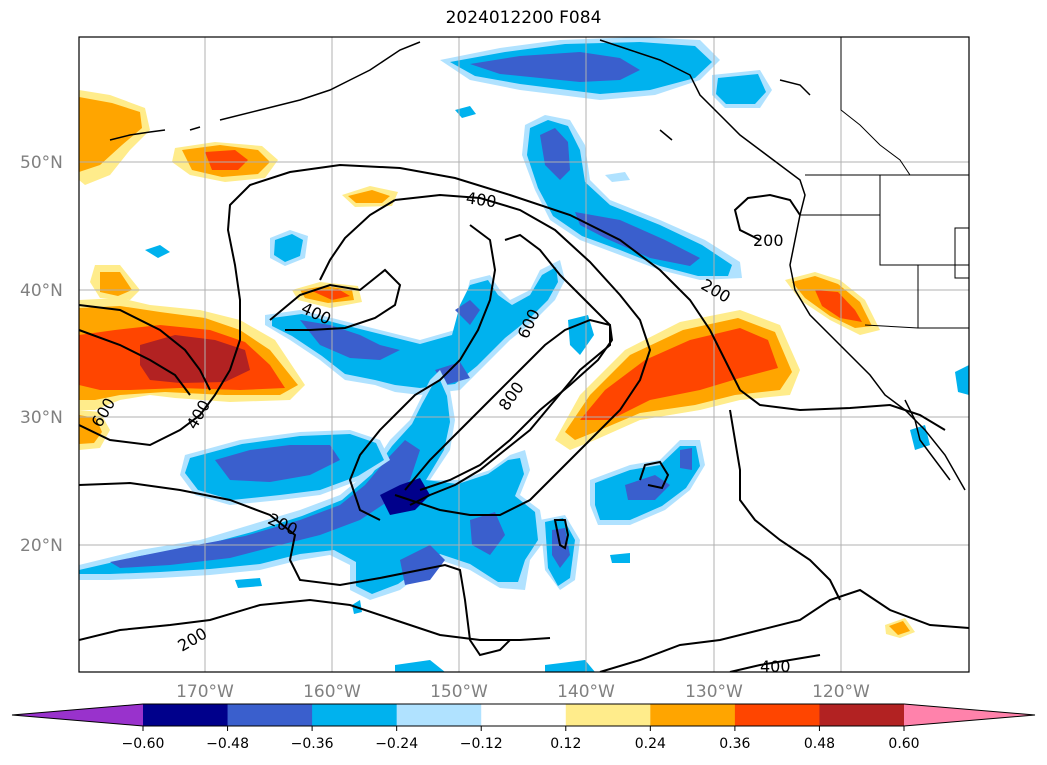 This screenshot has height=765, width=1047. Describe the element at coordinates (41, 418) in the screenshot. I see `lat-label-30: 30°N` at that location.